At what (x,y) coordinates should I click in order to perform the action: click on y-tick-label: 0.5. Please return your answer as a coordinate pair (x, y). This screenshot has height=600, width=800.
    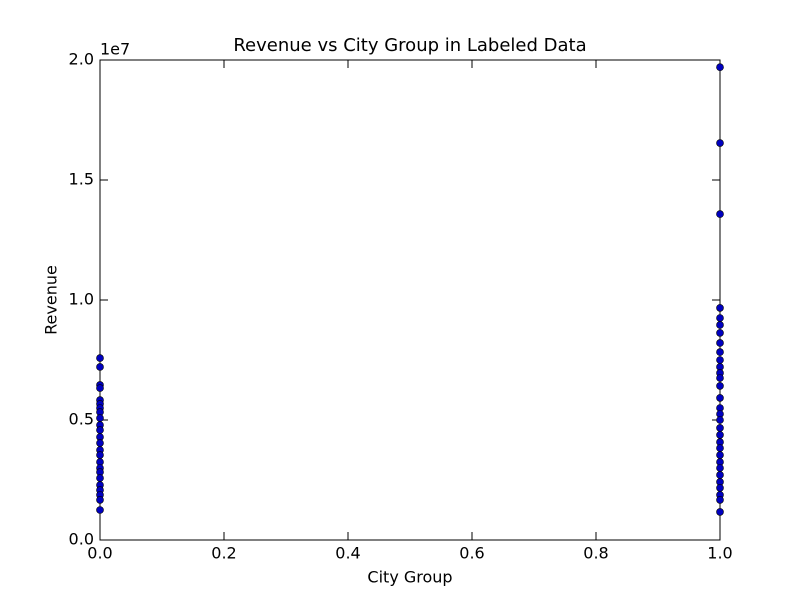
    Looking at the image, I should click on (81, 419).